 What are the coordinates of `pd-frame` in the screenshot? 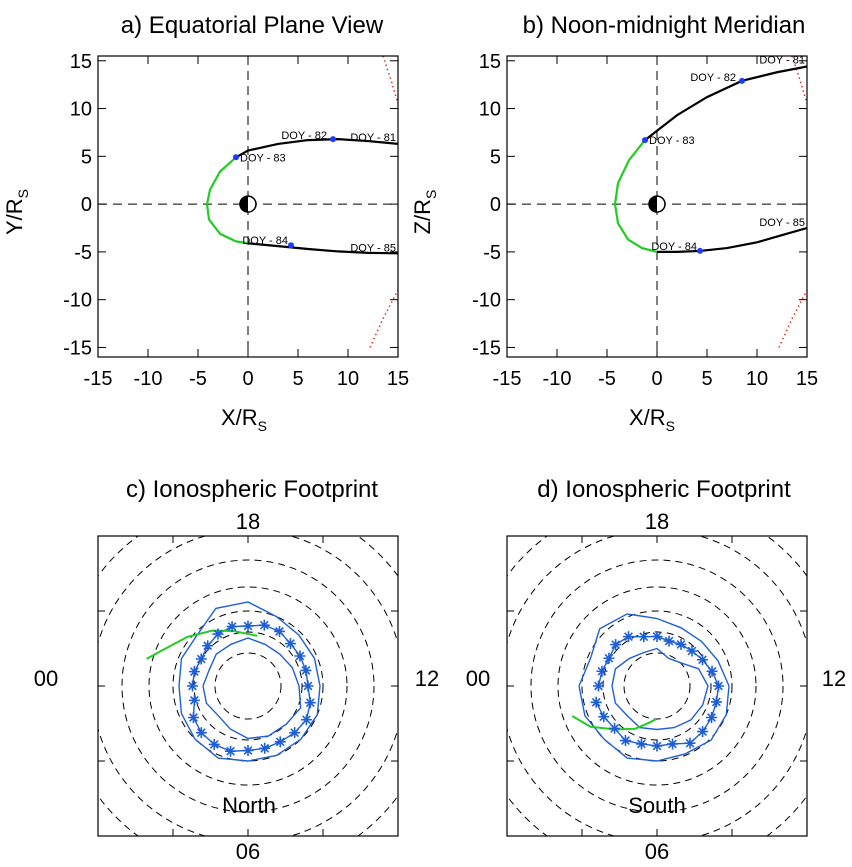 It's located at (657, 686).